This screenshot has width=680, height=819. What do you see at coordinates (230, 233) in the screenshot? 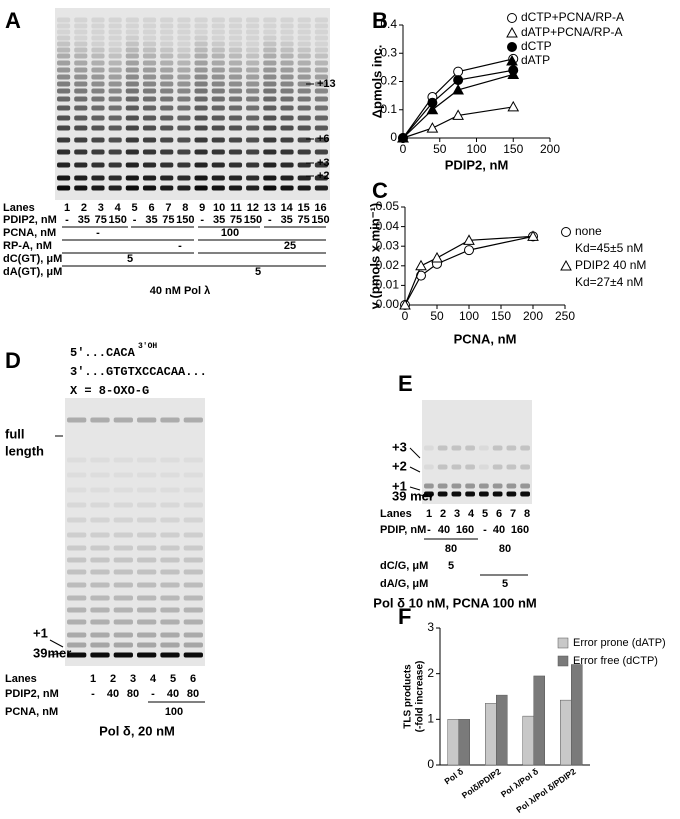
I see `row-cell: 100` at bounding box center [230, 233].